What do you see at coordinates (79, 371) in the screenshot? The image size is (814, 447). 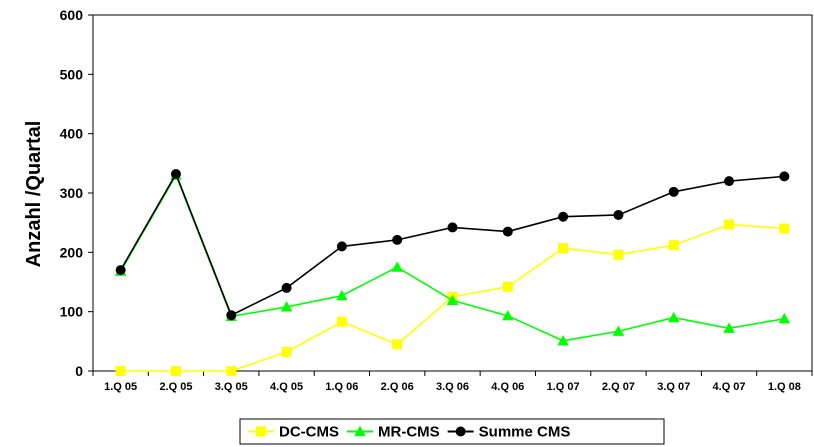 I see `y-tick-label: 0` at bounding box center [79, 371].